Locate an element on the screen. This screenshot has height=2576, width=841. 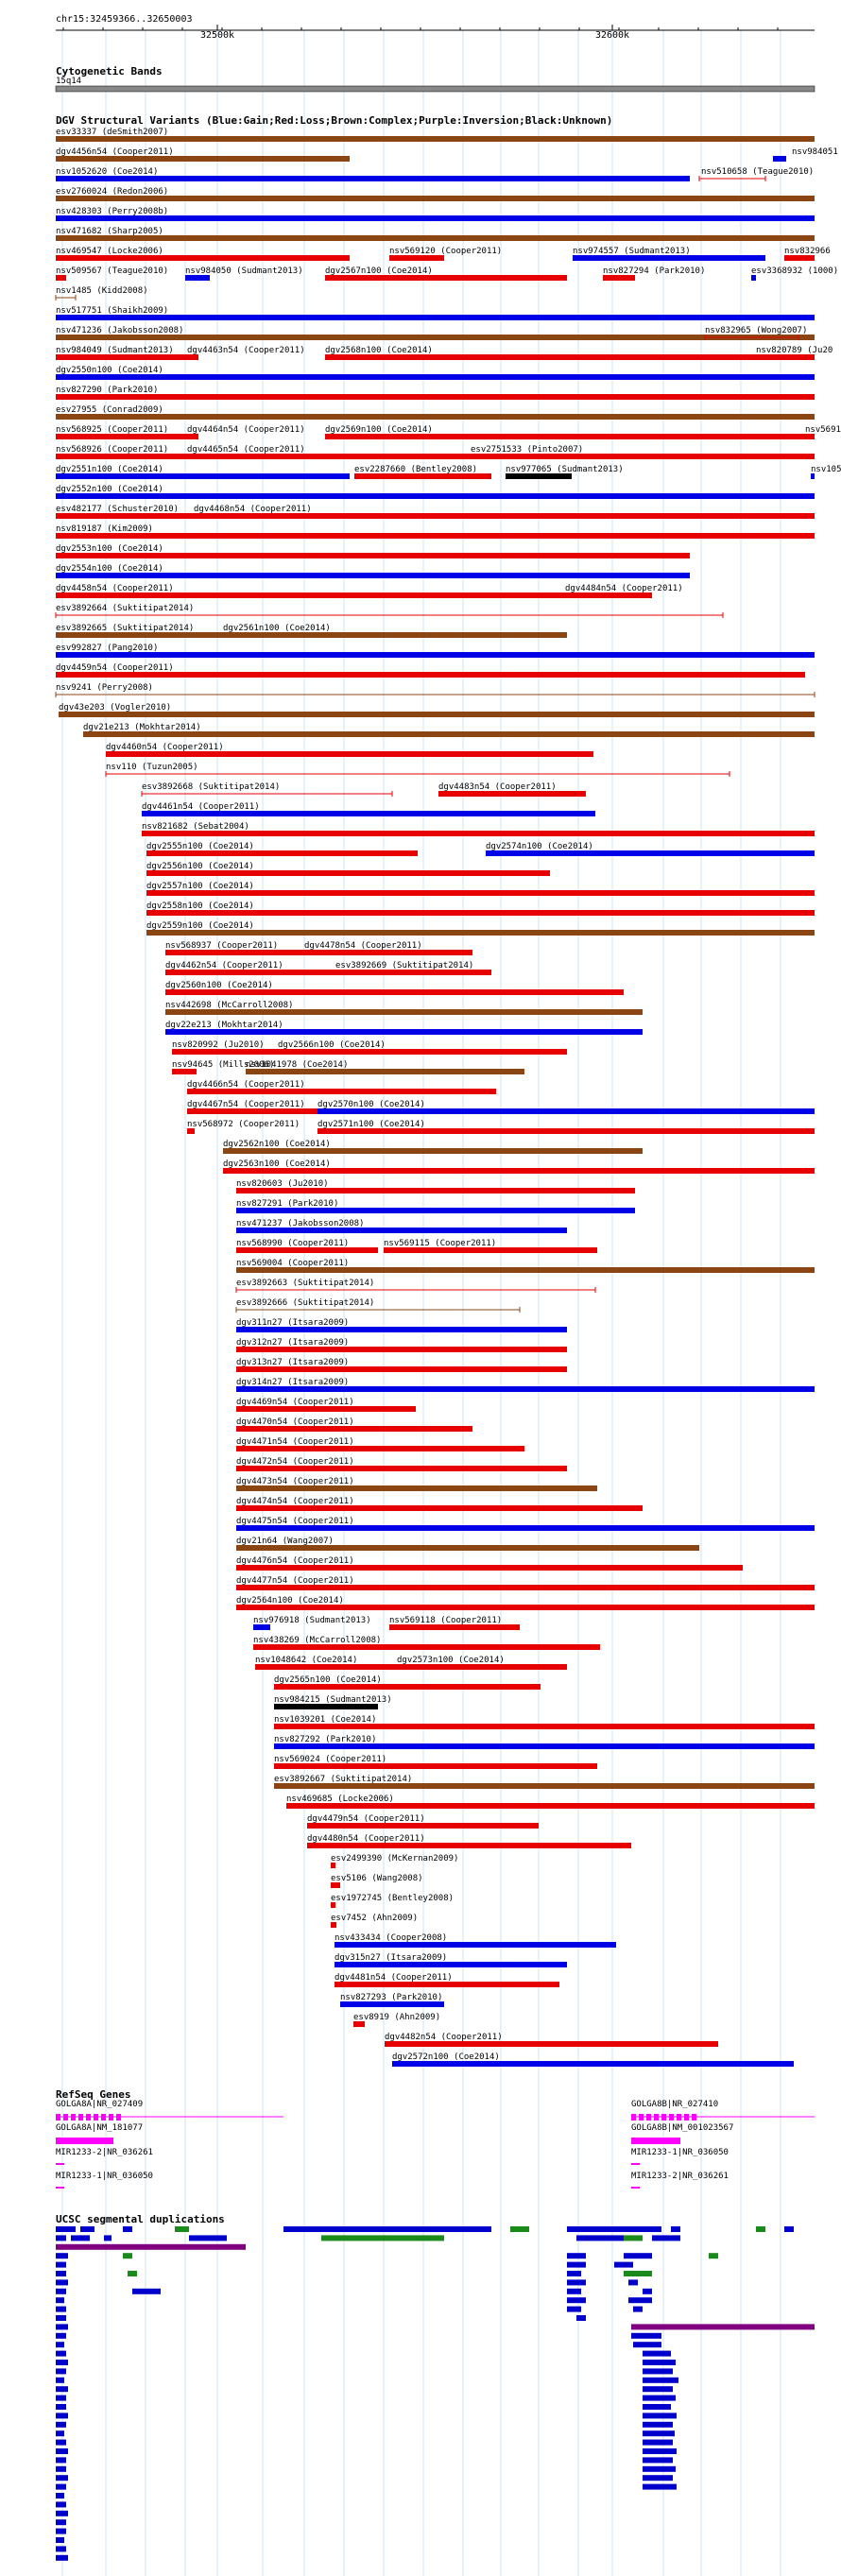
dgv-feature-label: dgv2564n100 (Coe2014) is located at coordinates (290, 1601).